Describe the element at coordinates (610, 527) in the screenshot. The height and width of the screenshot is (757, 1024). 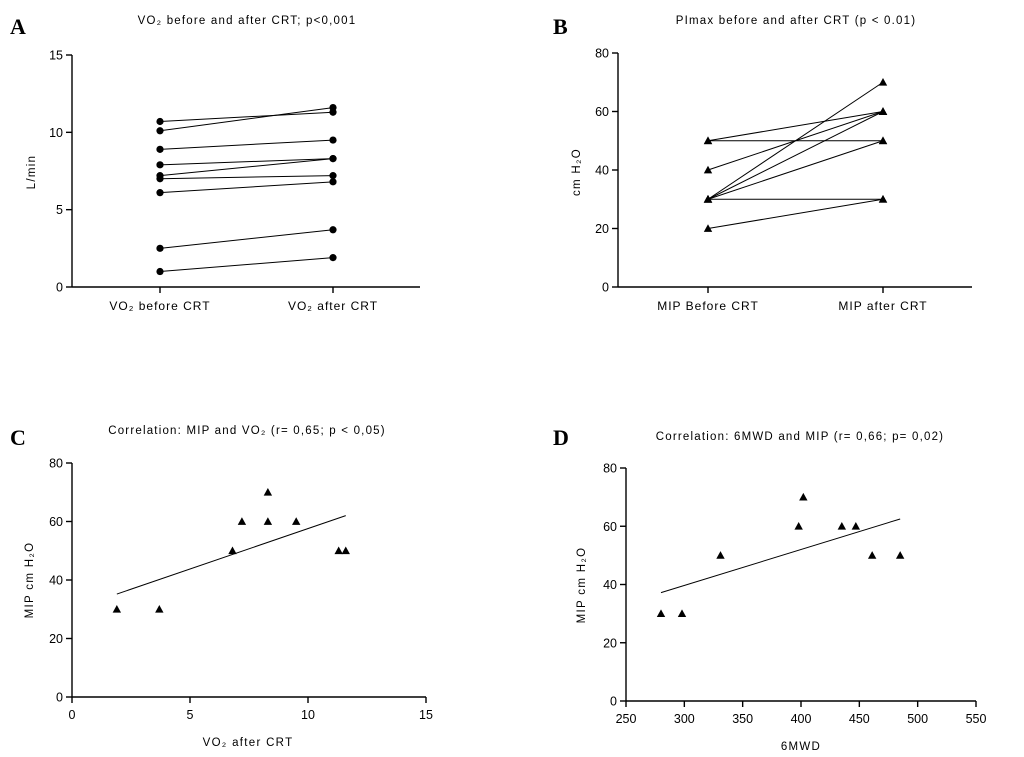
I see `panel-d-ytick-label: 60` at that location.